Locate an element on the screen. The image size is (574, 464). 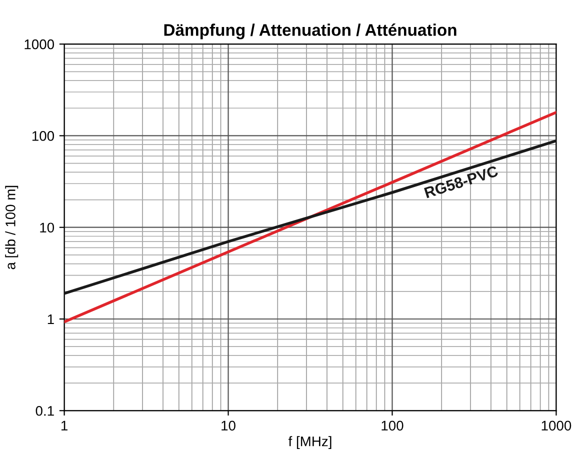
x-tick-label: 10 is located at coordinates (229, 425).